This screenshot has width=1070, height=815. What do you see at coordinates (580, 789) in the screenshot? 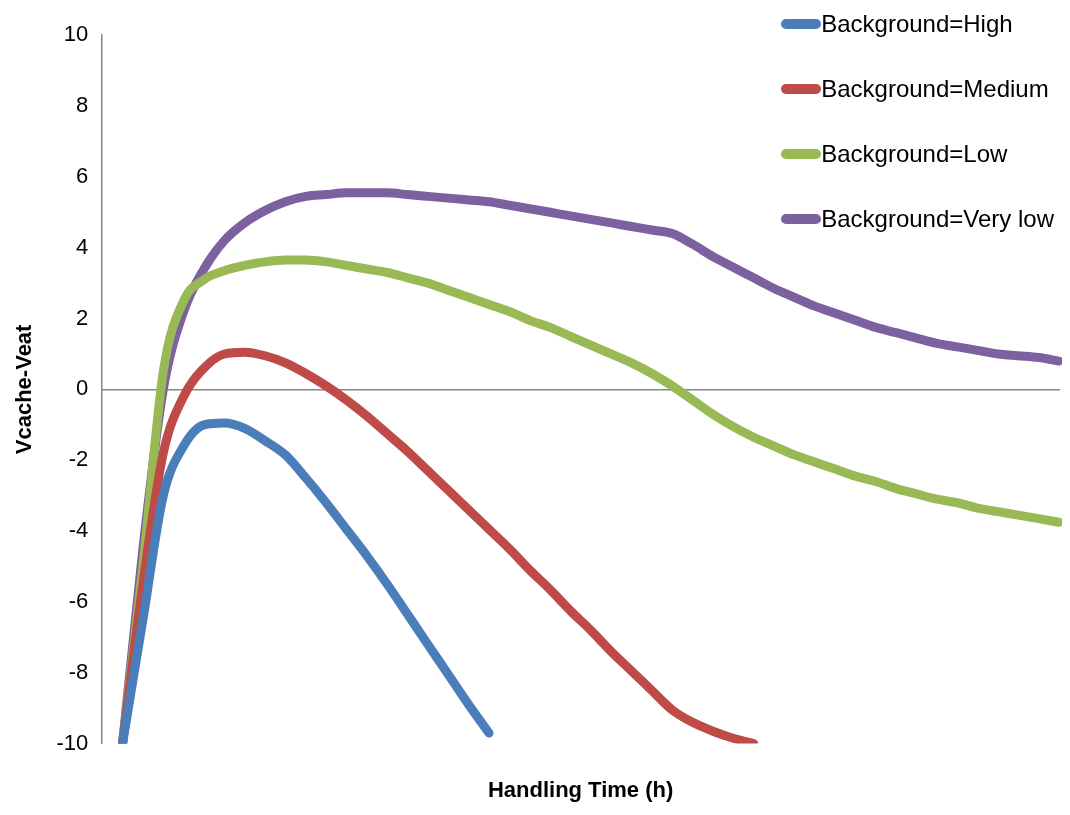
I see `x-axis-title: Handling Time (h)` at bounding box center [580, 789].